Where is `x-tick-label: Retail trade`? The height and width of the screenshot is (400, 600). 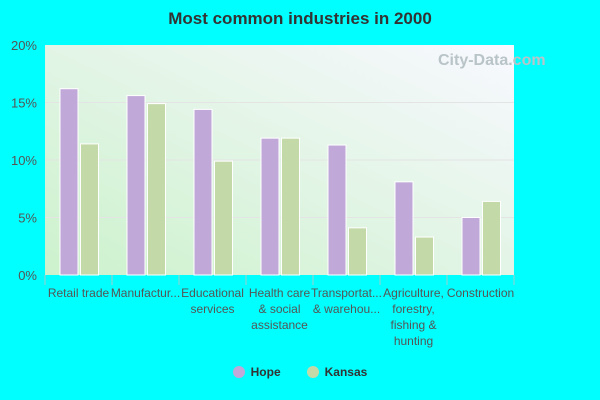 x-tick-label: Retail trade is located at coordinates (79, 293).